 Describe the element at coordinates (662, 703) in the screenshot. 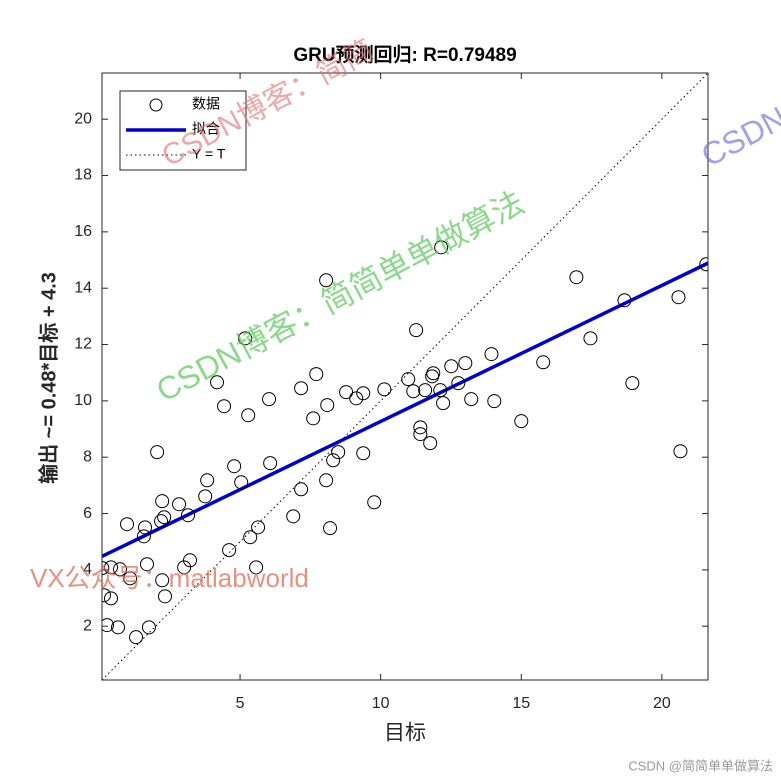

I see `x-tick-label: 20` at that location.